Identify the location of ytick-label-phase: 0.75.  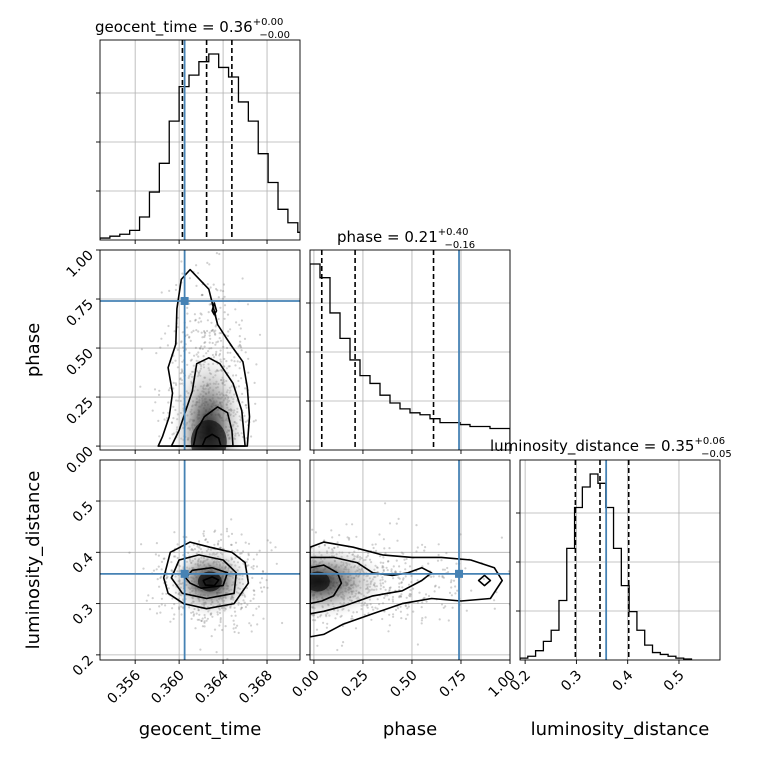
(79, 313).